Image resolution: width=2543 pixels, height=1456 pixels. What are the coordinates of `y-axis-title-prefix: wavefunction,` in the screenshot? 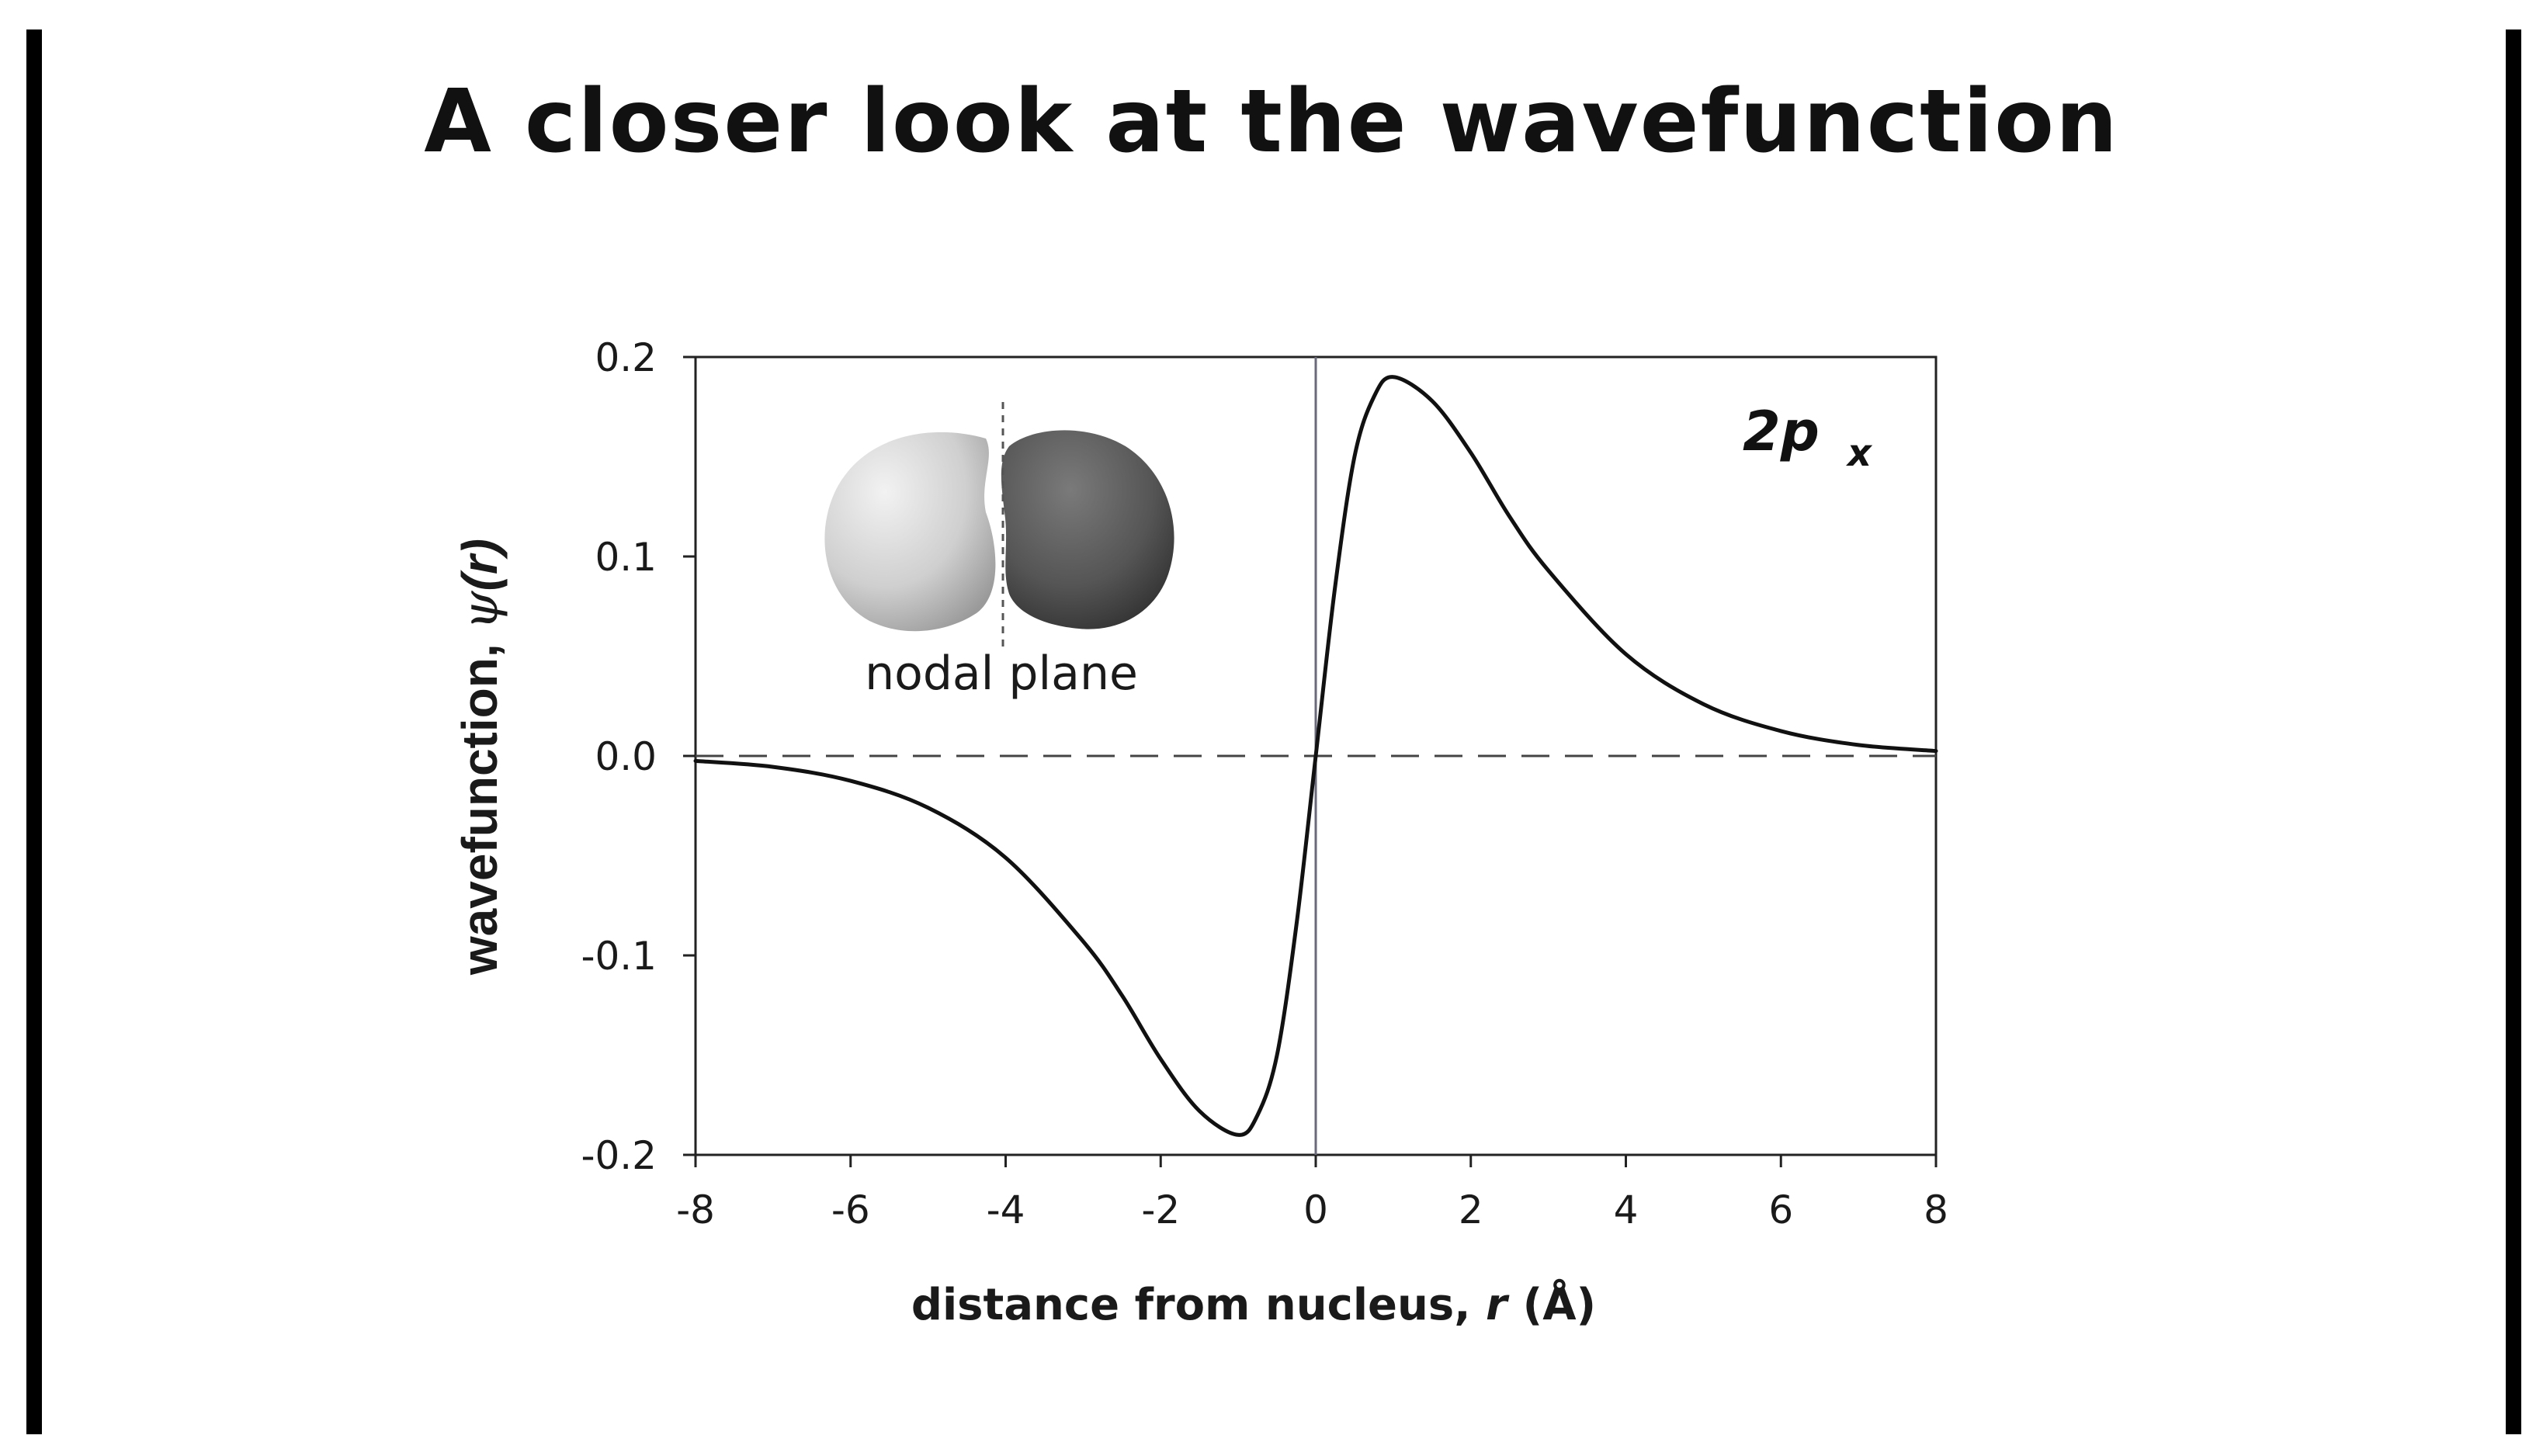 It's located at (480, 803).